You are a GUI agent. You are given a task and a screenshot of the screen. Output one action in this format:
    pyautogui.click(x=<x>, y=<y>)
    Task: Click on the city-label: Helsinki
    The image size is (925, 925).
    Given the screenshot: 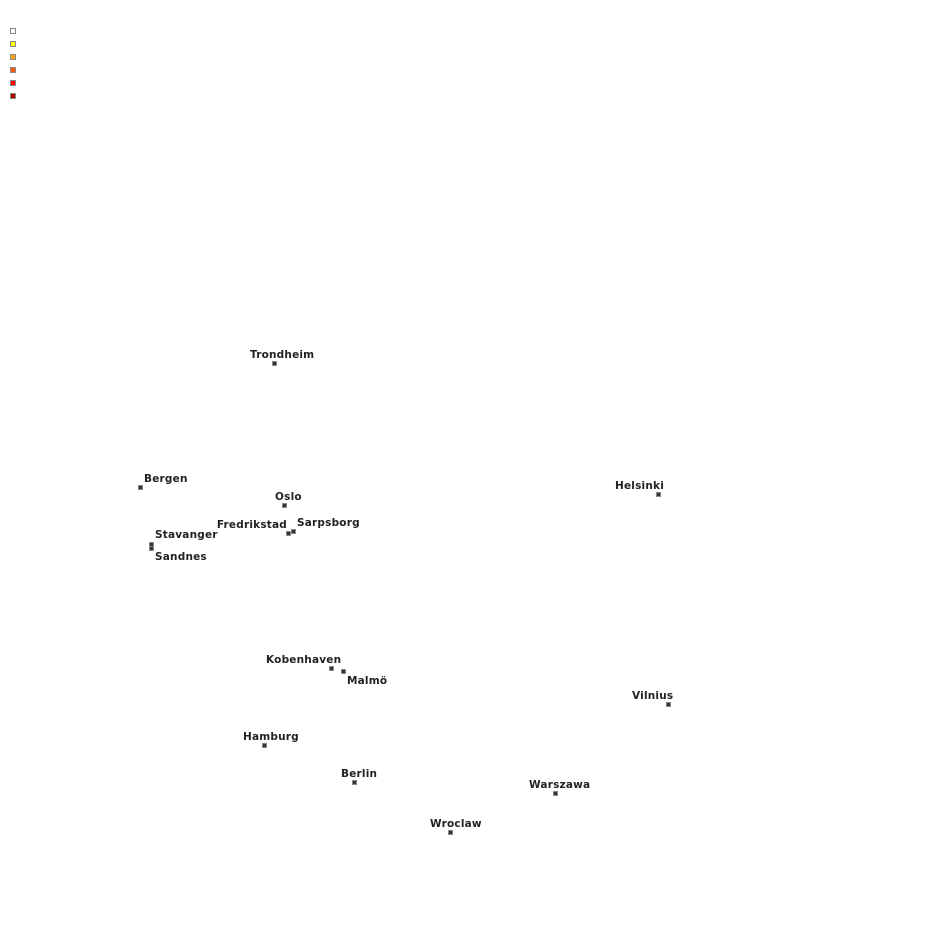 What is the action you would take?
    pyautogui.click(x=640, y=486)
    